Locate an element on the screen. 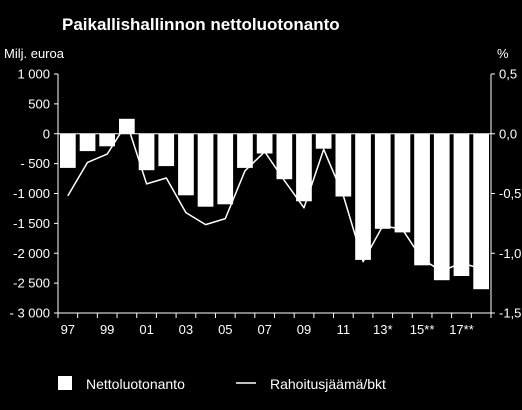 The image size is (522, 410). bar-2014 is located at coordinates (402, 183).